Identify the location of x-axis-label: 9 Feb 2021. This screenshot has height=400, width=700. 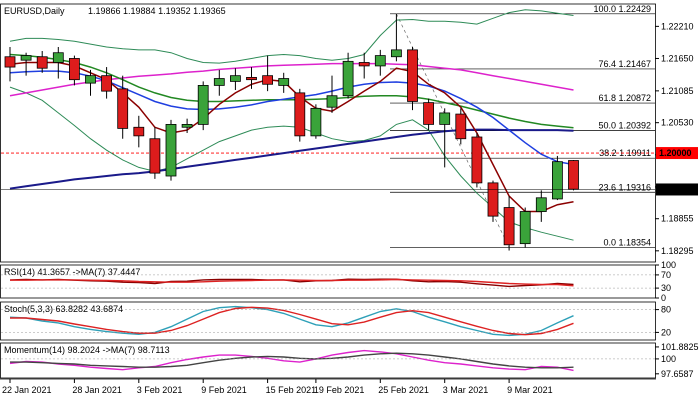
(224, 390).